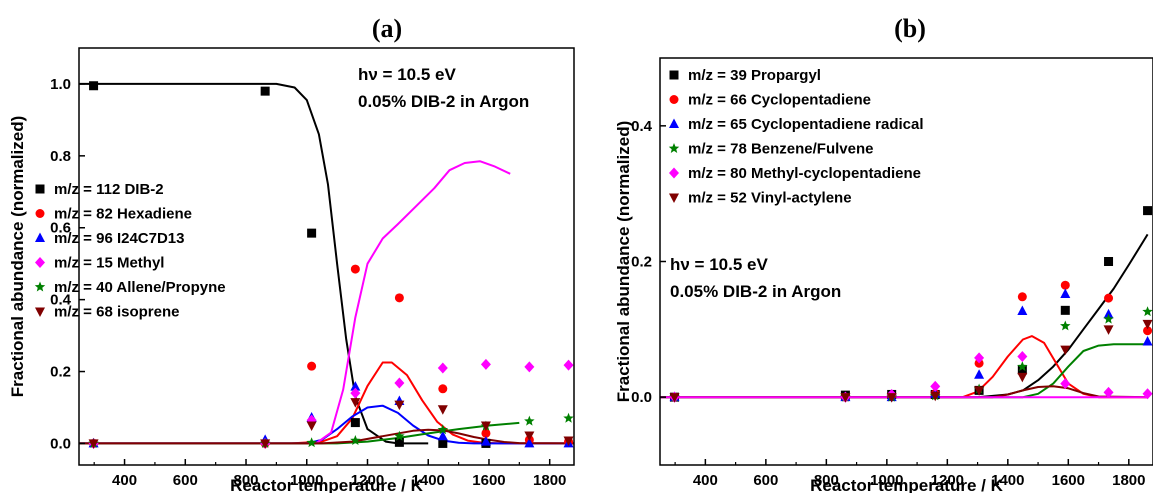  I want to click on legend-label: m/z = 52 Vinyl-actylene, so click(770, 198).